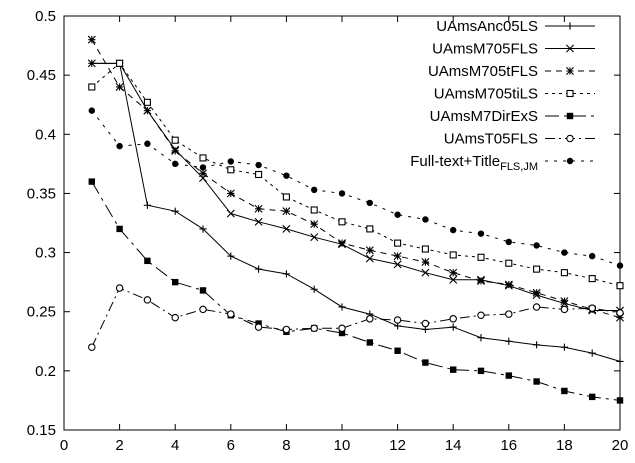  Describe the element at coordinates (45, 371) in the screenshot. I see `y-tick-label: 0.2` at that location.